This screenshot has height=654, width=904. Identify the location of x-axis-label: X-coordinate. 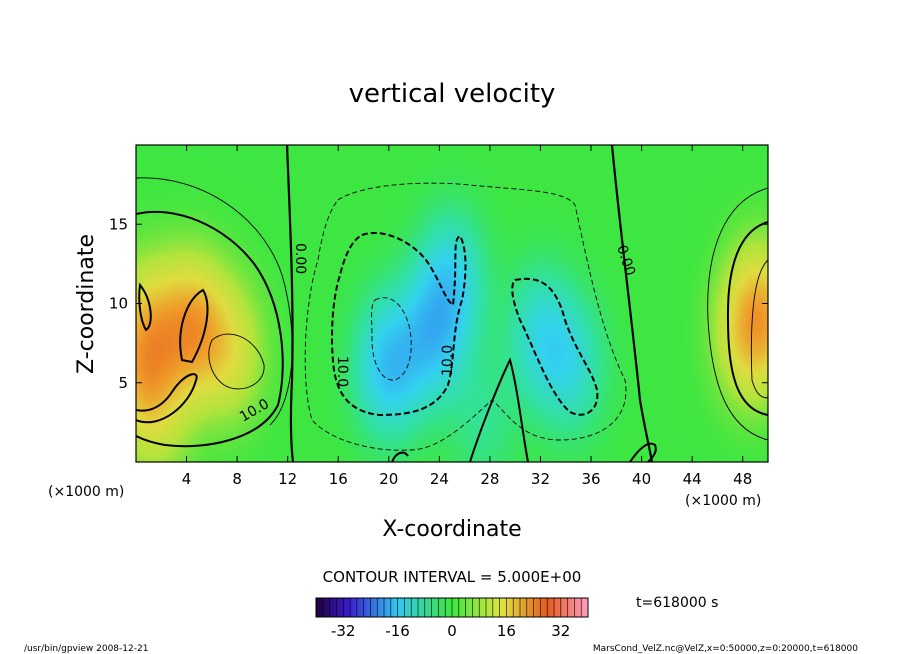
(451, 529).